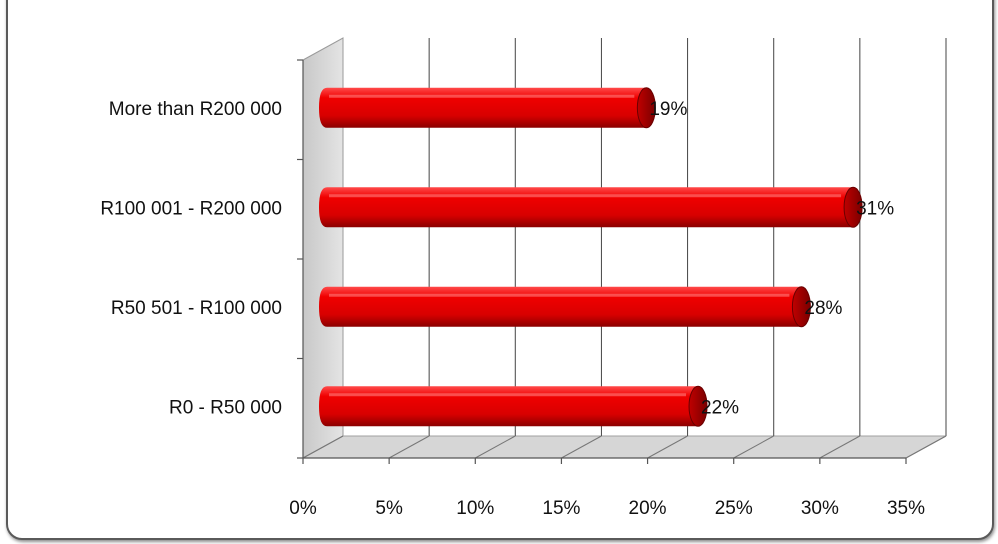 This screenshot has width=998, height=544. What do you see at coordinates (195, 109) in the screenshot?
I see `category-label: More than R200 000` at bounding box center [195, 109].